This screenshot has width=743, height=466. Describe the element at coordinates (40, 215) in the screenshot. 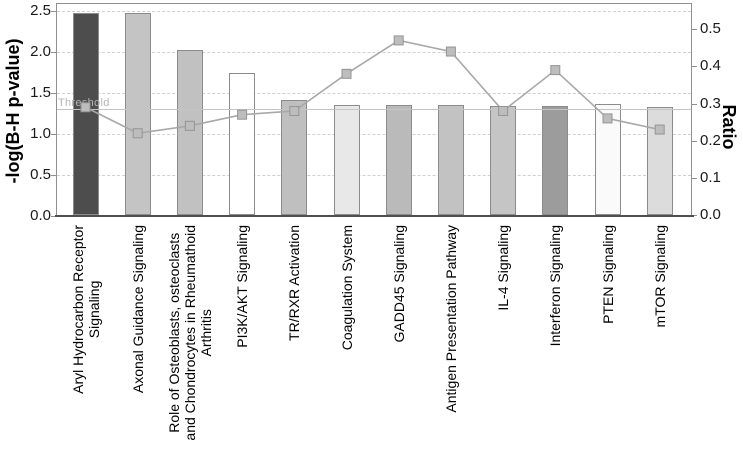

I see `left-tick-label: 0.0` at that location.